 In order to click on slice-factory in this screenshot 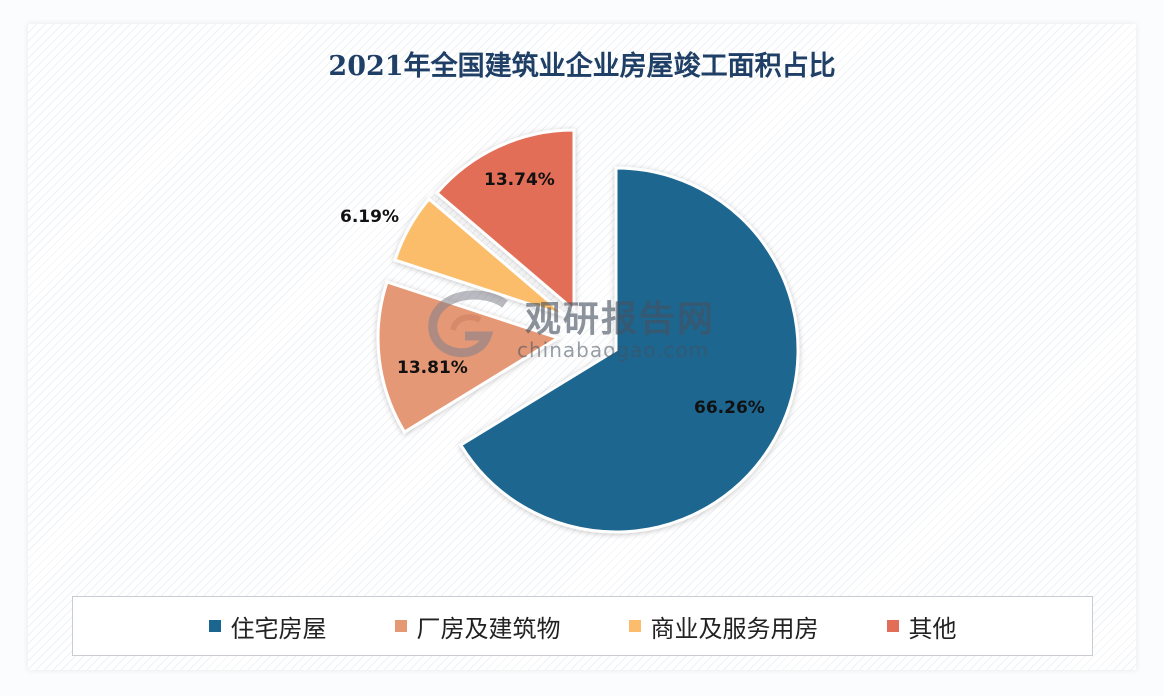, I will do `click(469, 357)`.